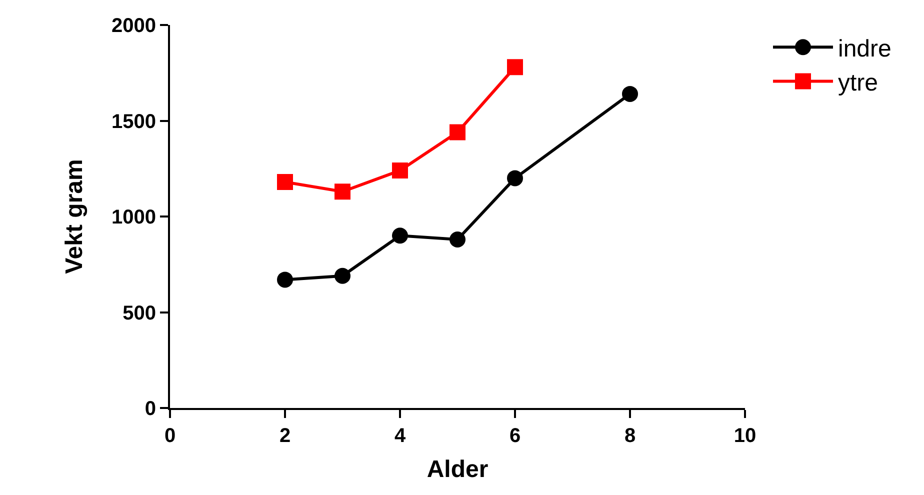 The image size is (924, 495). What do you see at coordinates (858, 83) in the screenshot?
I see `legend-label: ytre` at bounding box center [858, 83].